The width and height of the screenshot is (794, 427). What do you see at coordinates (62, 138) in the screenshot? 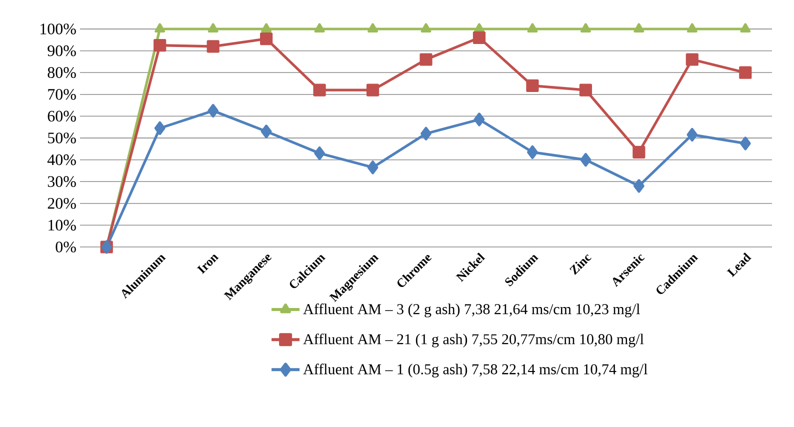
I see `y-tick-label: 50%` at bounding box center [62, 138].